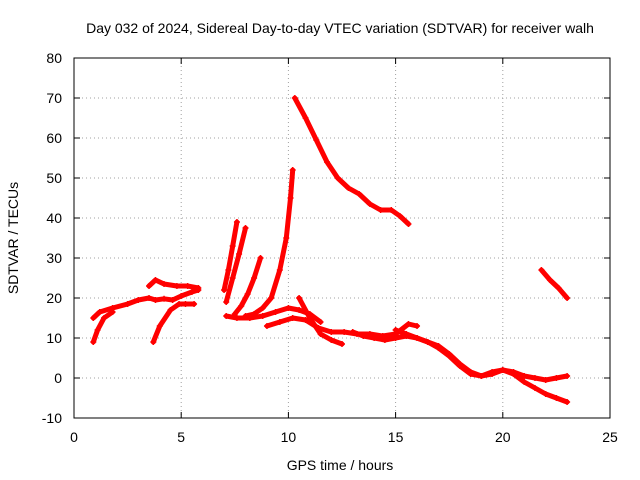 The image size is (640, 480). What do you see at coordinates (13, 238) in the screenshot?
I see `y-axis-title: SDTVAR / TECUs` at bounding box center [13, 238].